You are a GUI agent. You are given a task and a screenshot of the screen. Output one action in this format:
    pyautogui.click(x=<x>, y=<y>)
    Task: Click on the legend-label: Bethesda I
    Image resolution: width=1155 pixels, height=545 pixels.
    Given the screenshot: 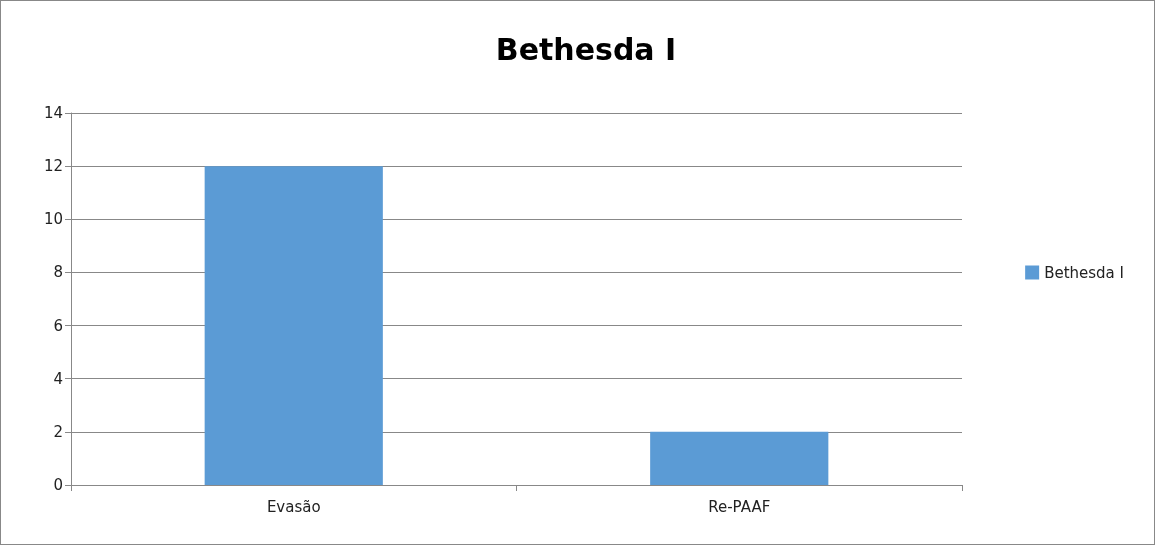 What is the action you would take?
    pyautogui.click(x=1084, y=272)
    